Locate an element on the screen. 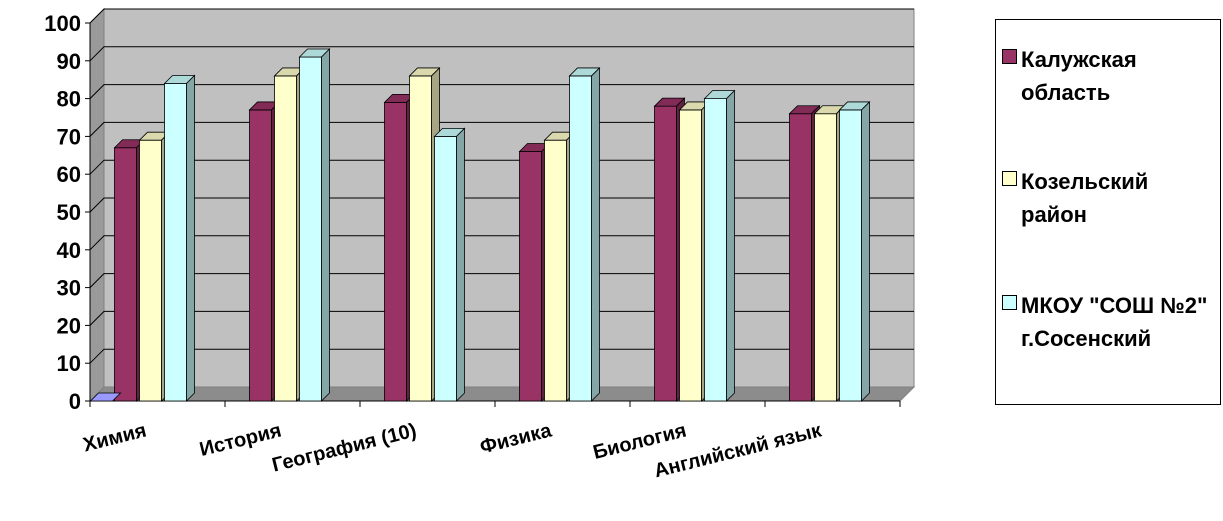 The height and width of the screenshot is (521, 1223). y-tick-label: 0 is located at coordinates (75, 401).